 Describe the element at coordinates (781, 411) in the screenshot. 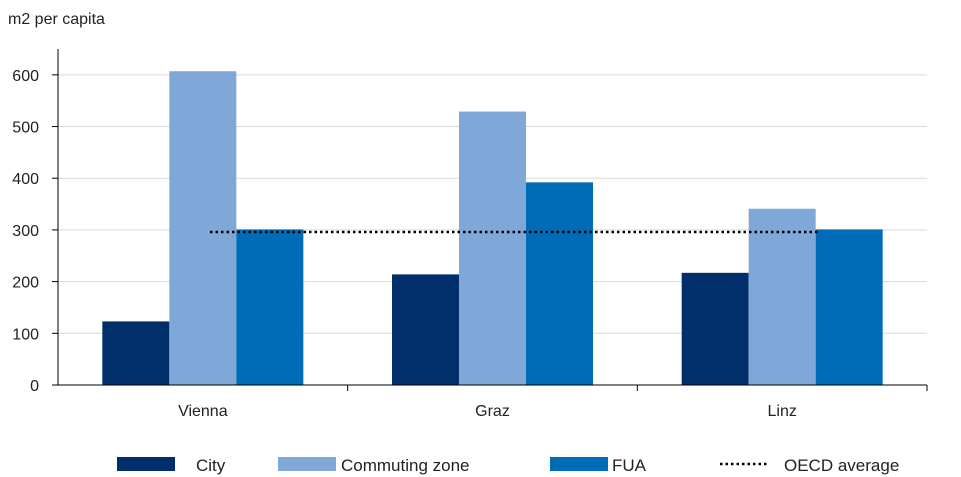

I see `x-tick-label: Linz` at that location.